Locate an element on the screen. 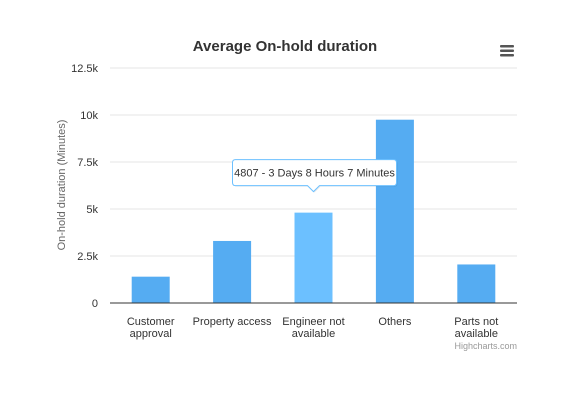  y-tick-label: 12.5k is located at coordinates (84, 69).